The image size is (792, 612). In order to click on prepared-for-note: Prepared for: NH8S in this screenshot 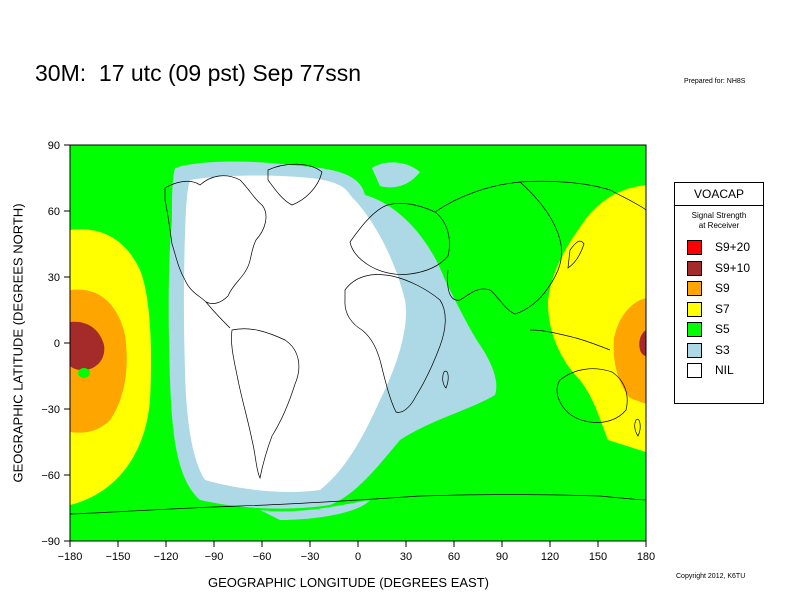, I will do `click(715, 81)`.